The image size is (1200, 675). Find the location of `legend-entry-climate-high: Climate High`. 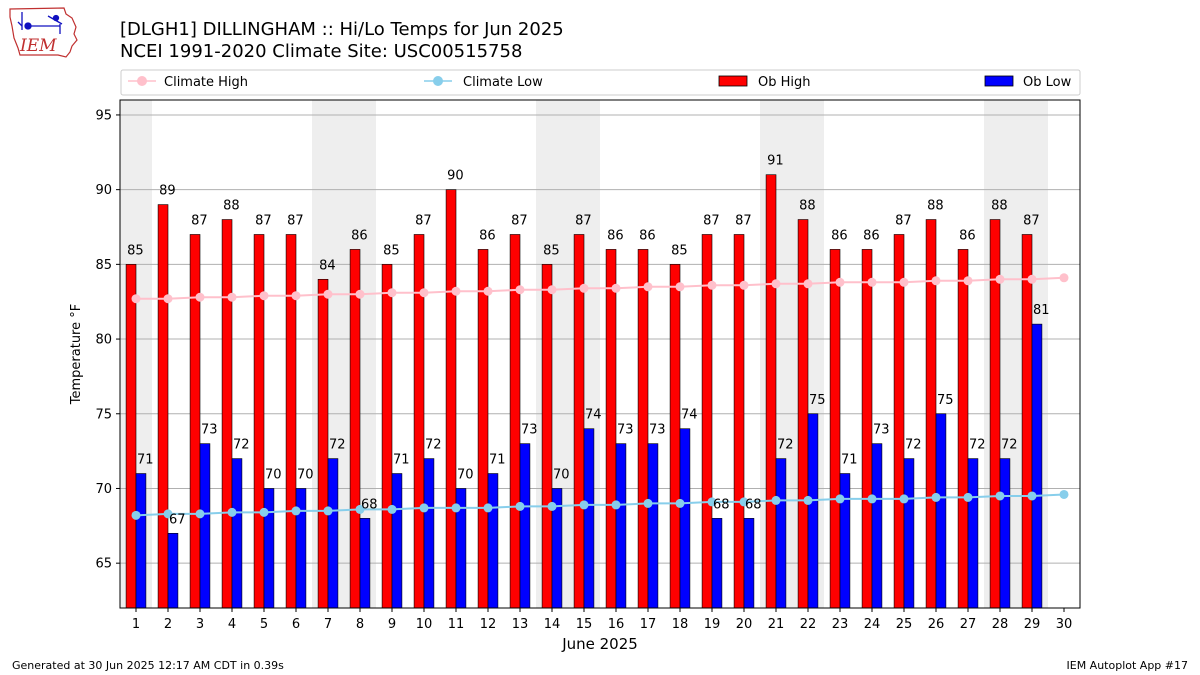

legend-entry-climate-high: Climate High is located at coordinates (188, 82).